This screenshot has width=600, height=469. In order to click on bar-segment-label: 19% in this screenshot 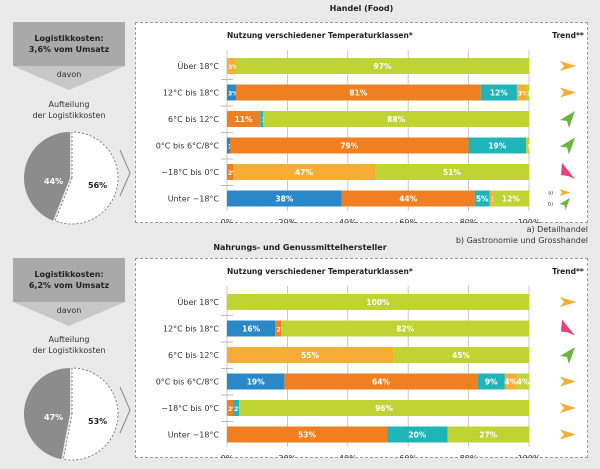, I will do `click(256, 382)`.